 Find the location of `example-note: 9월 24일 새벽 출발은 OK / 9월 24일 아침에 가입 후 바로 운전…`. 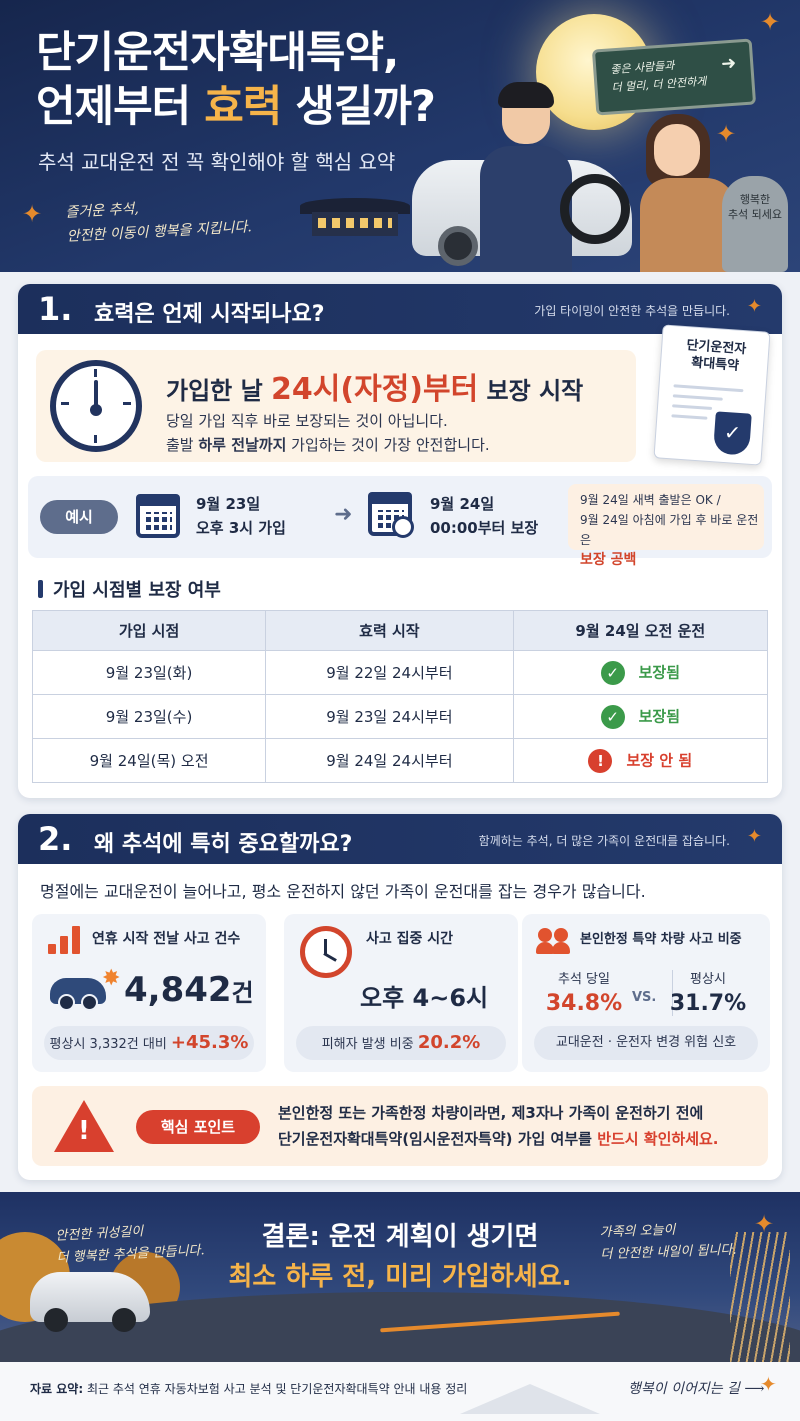

example-note: 9월 24일 새벽 출발은 OK / 9월 24일 아침에 가입 후 바로 운전… is located at coordinates (666, 526).